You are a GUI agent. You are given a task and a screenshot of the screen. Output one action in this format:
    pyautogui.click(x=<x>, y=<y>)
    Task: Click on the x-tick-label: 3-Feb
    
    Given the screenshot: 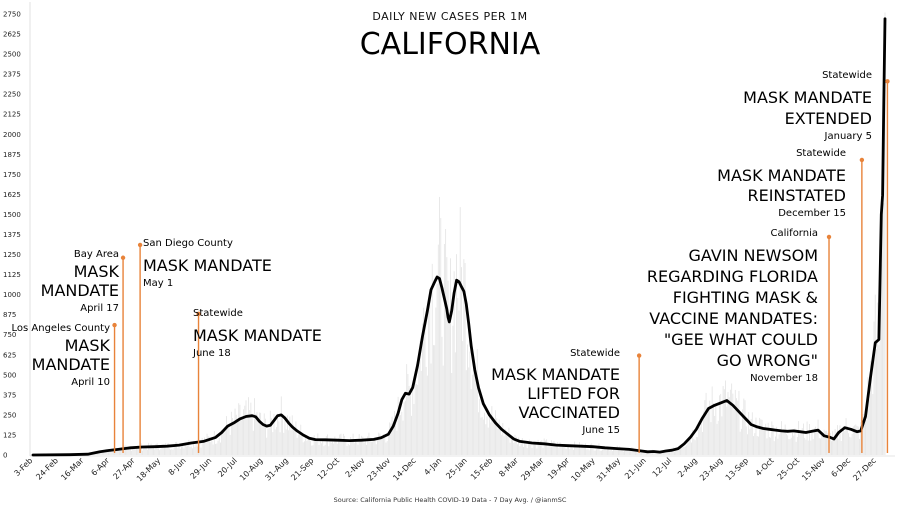 What is the action you would take?
    pyautogui.click(x=23, y=467)
    